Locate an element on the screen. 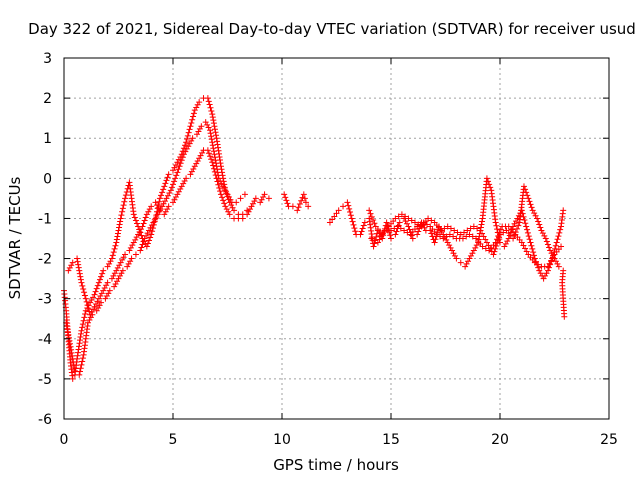 Image resolution: width=640 pixels, height=480 pixels. y-tick-label: 3 is located at coordinates (47, 59).